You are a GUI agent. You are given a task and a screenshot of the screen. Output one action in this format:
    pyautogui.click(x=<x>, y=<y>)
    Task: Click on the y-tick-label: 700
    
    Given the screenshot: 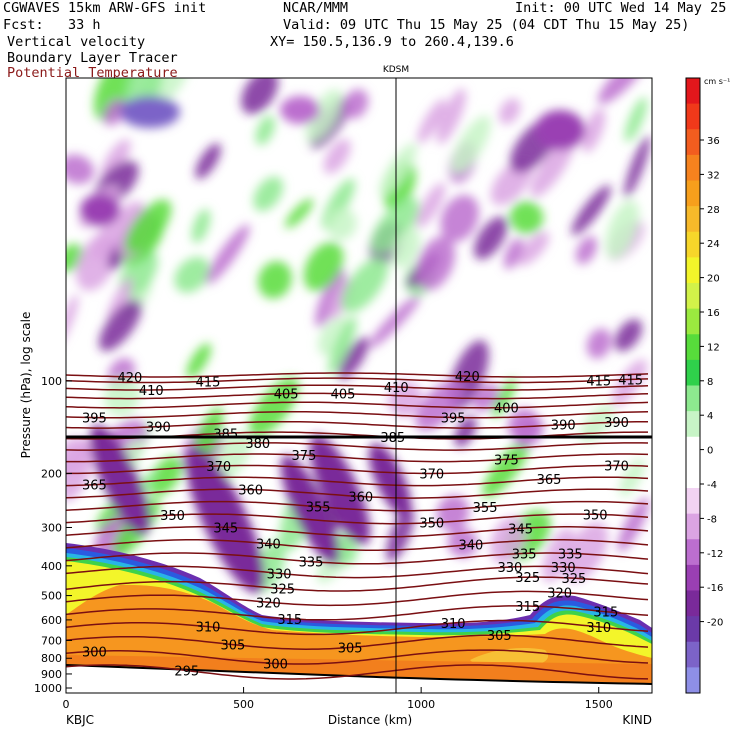 What is the action you would take?
    pyautogui.click(x=51, y=640)
    